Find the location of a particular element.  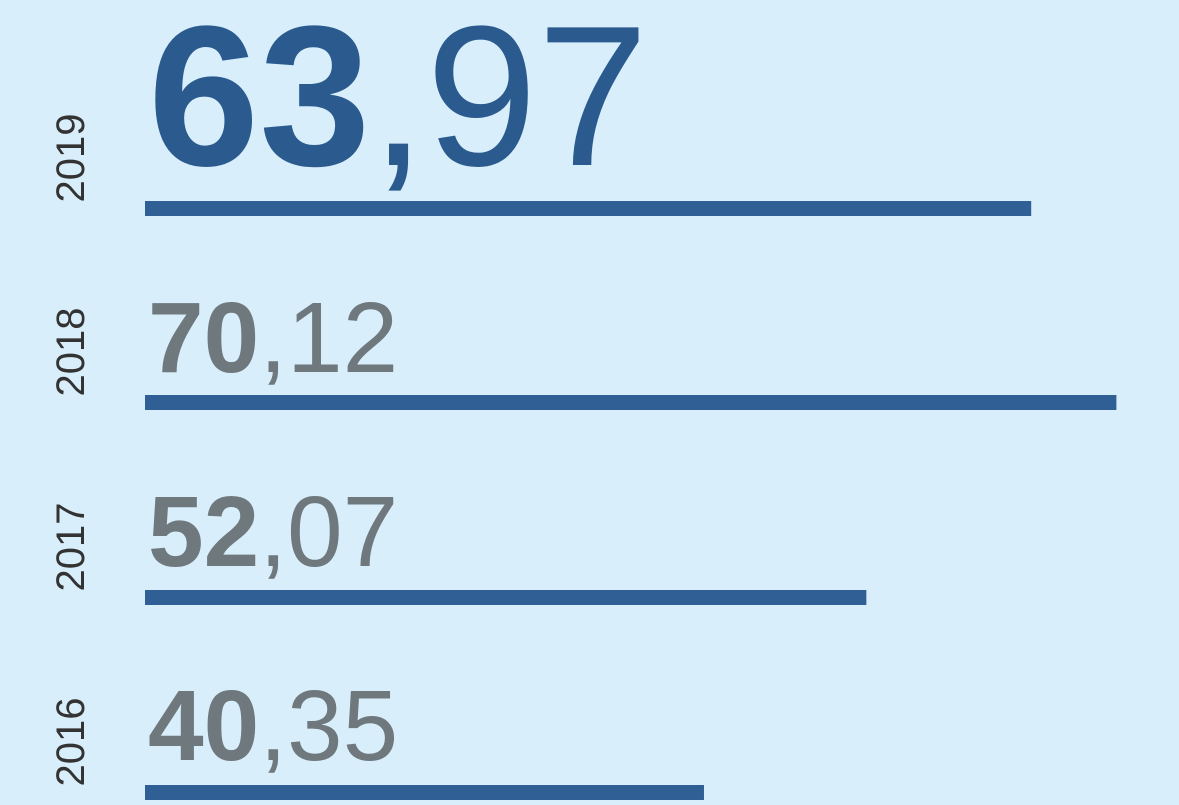

value-label: 70,12 is located at coordinates (273, 338).